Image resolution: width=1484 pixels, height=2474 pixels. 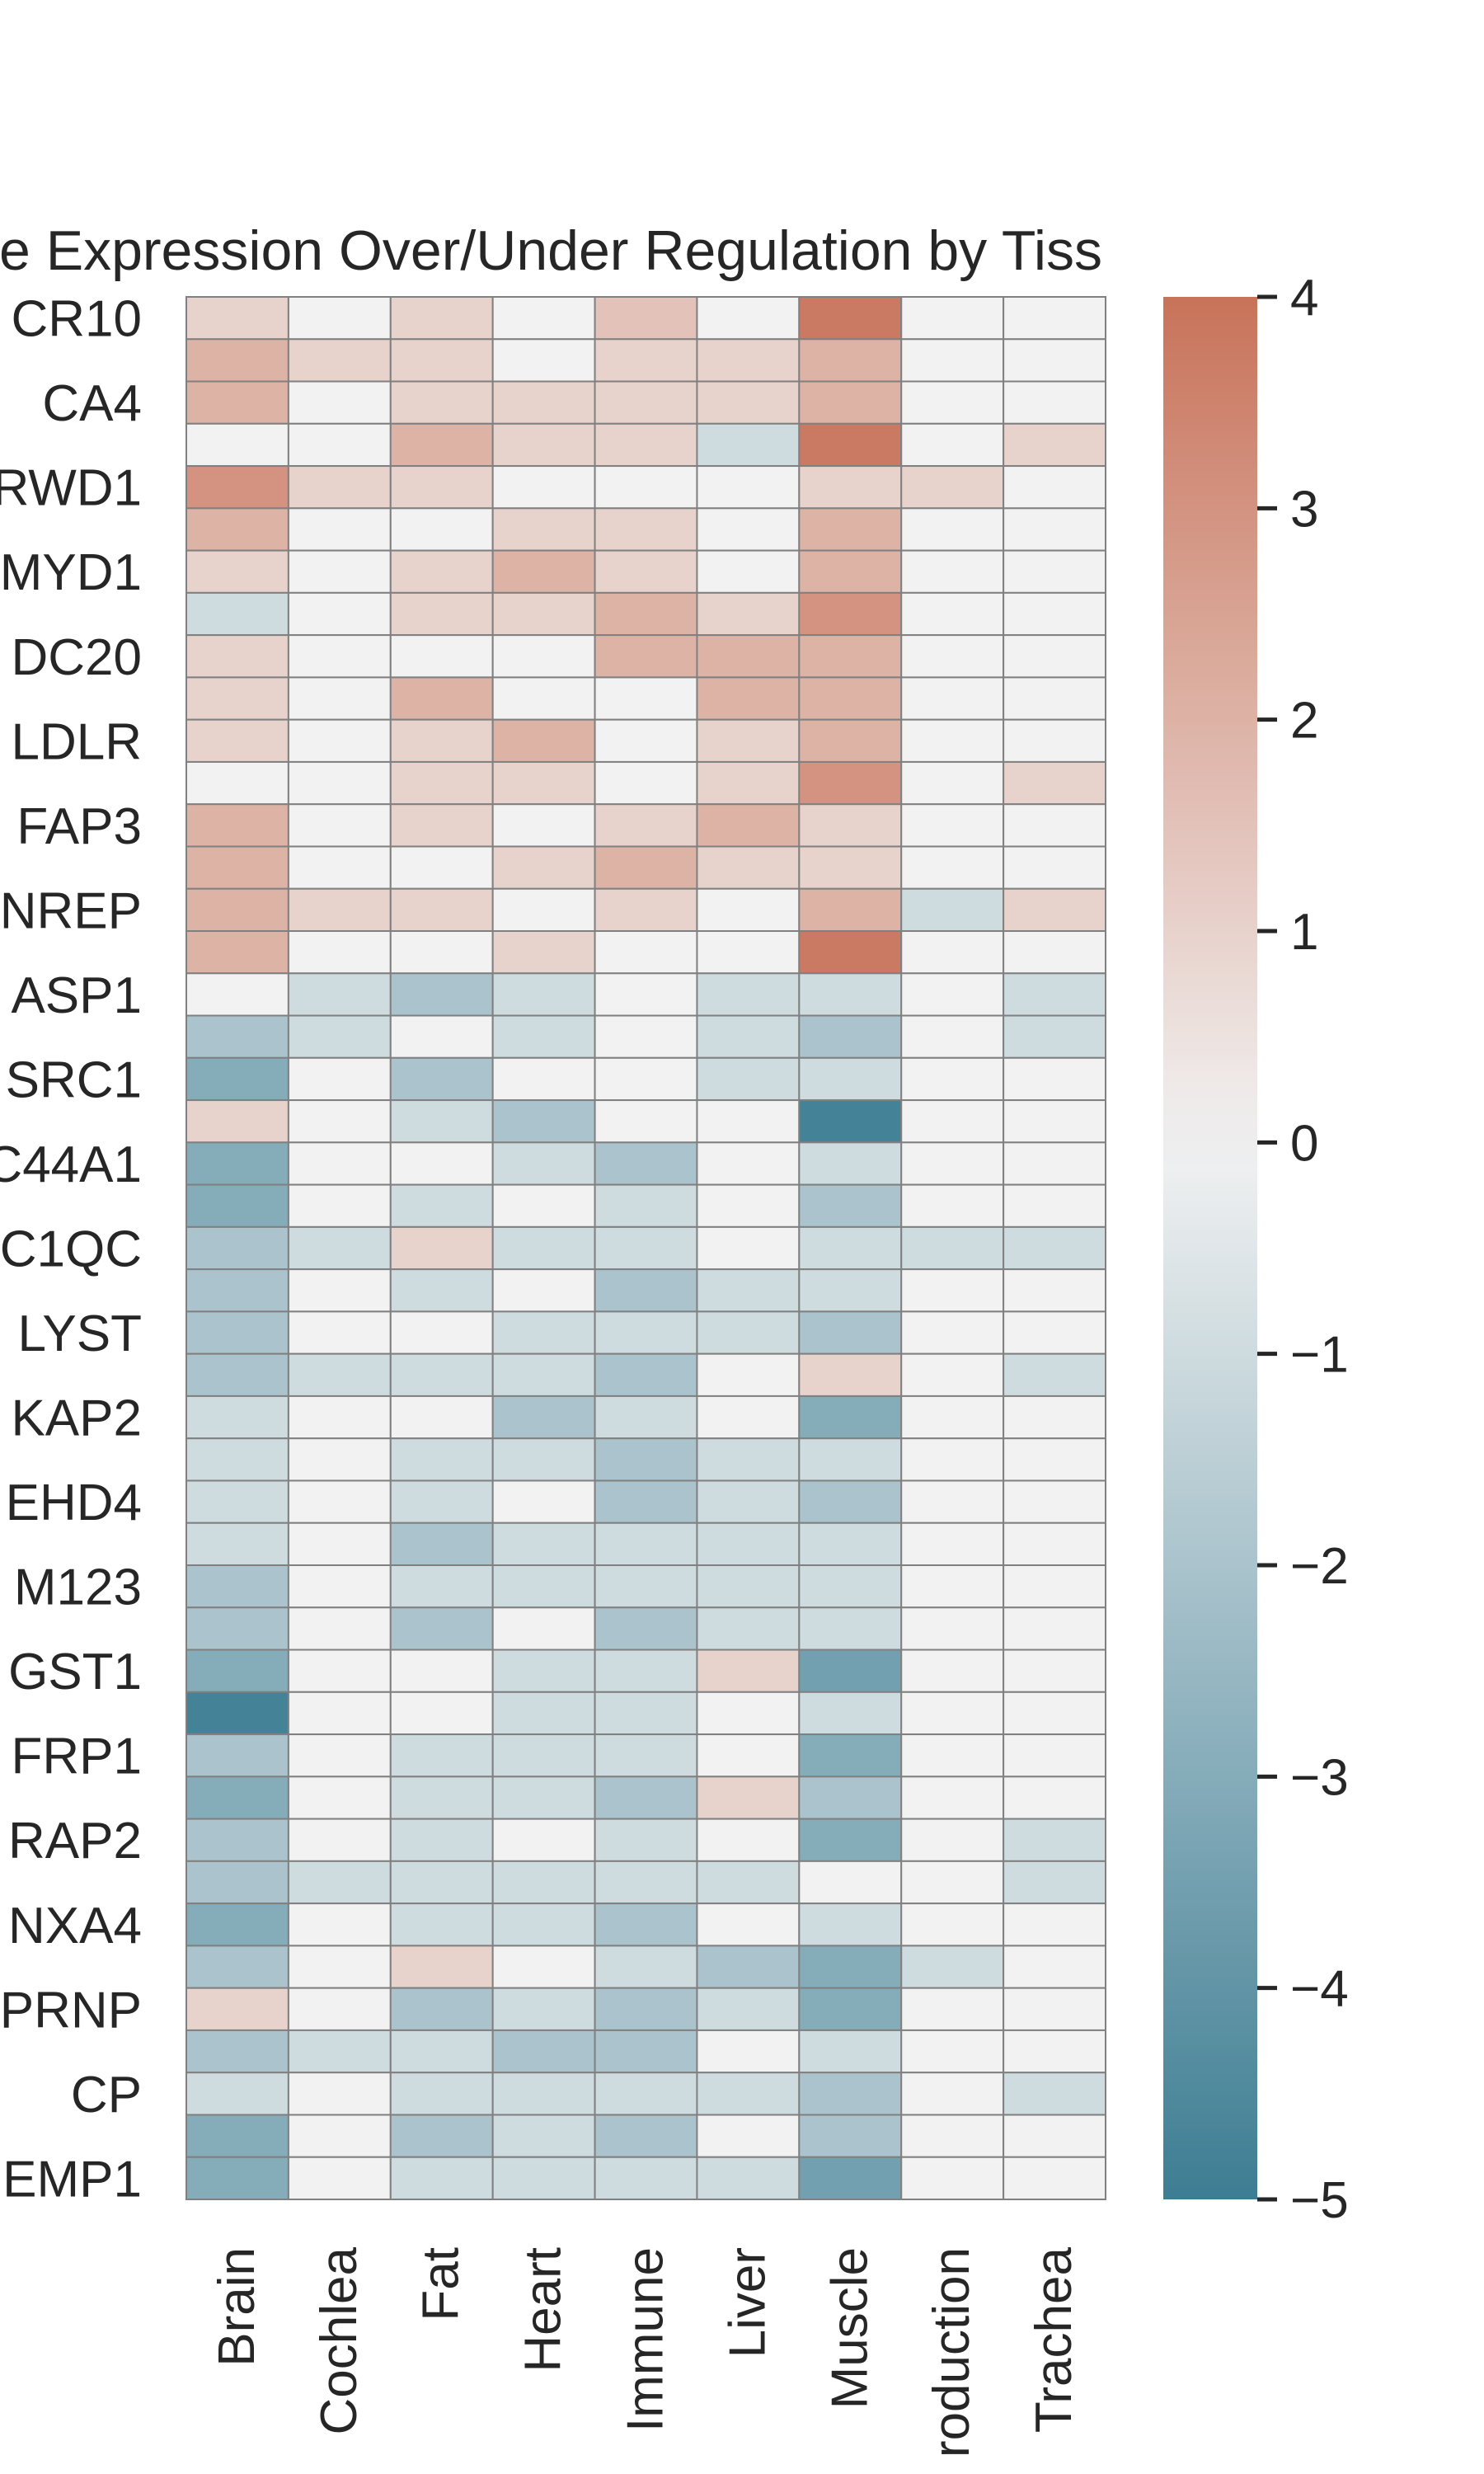 I want to click on colorbar-tick-label: −2, so click(x=1319, y=1566).